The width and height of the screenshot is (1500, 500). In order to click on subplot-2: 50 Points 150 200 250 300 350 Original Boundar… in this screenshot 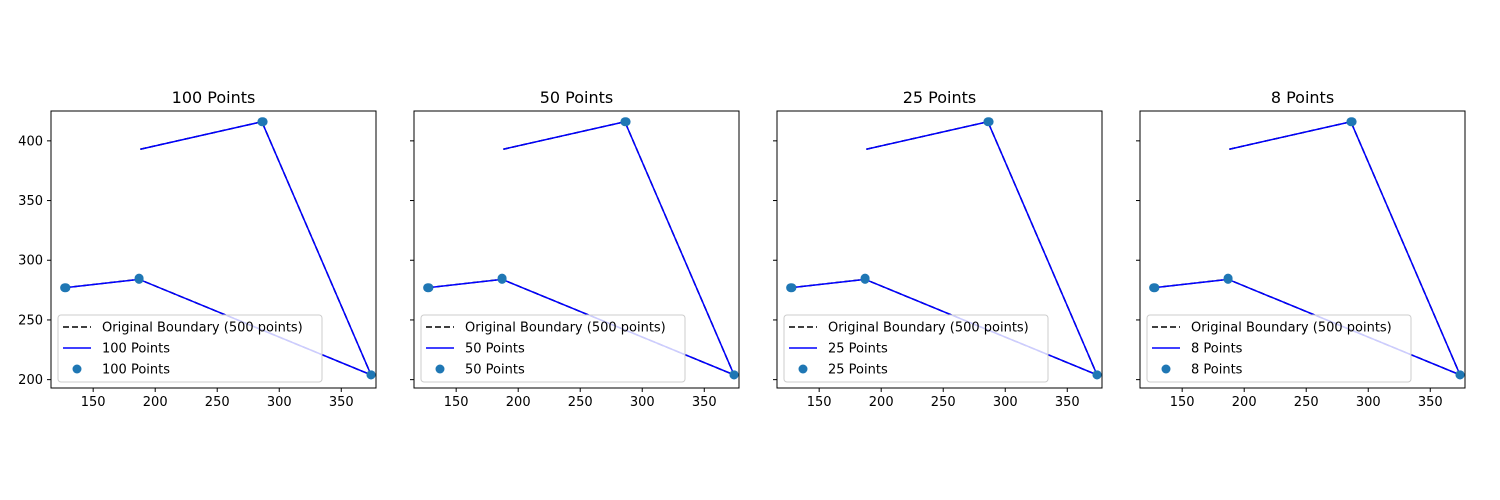, I will do `click(575, 249)`.